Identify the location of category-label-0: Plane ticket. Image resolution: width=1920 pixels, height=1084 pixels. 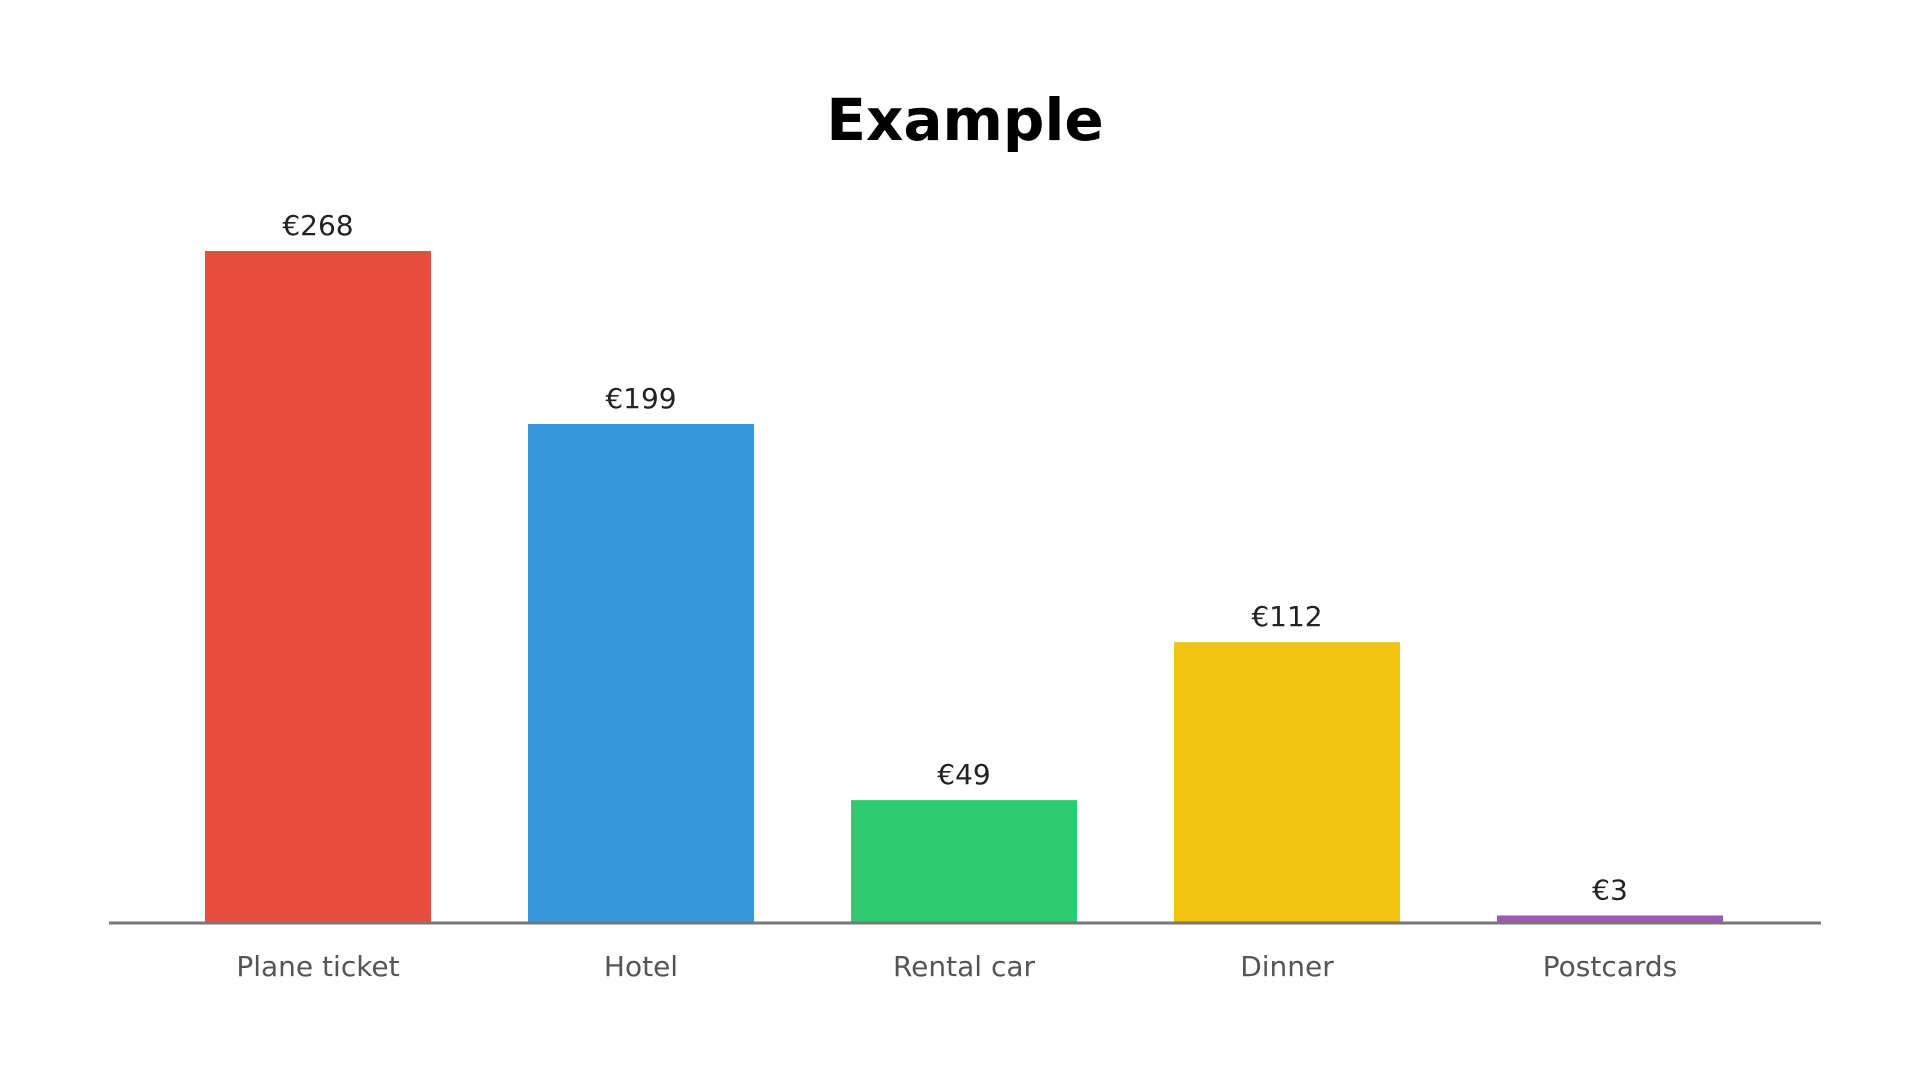
(317, 966).